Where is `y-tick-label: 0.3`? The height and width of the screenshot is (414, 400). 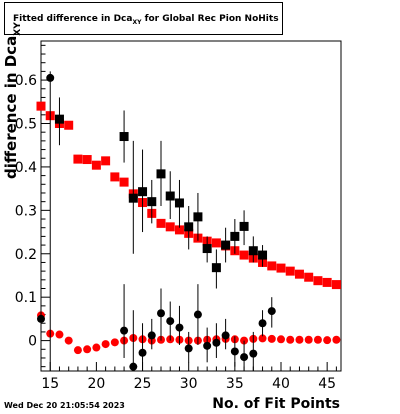 y-tick-label: 0.3 is located at coordinates (26, 211).